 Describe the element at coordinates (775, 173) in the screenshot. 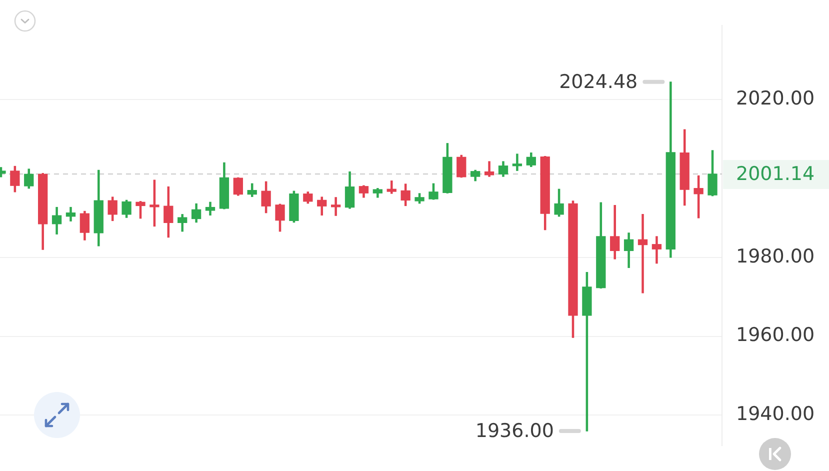

I see `ref-line-label: 2001.14` at that location.